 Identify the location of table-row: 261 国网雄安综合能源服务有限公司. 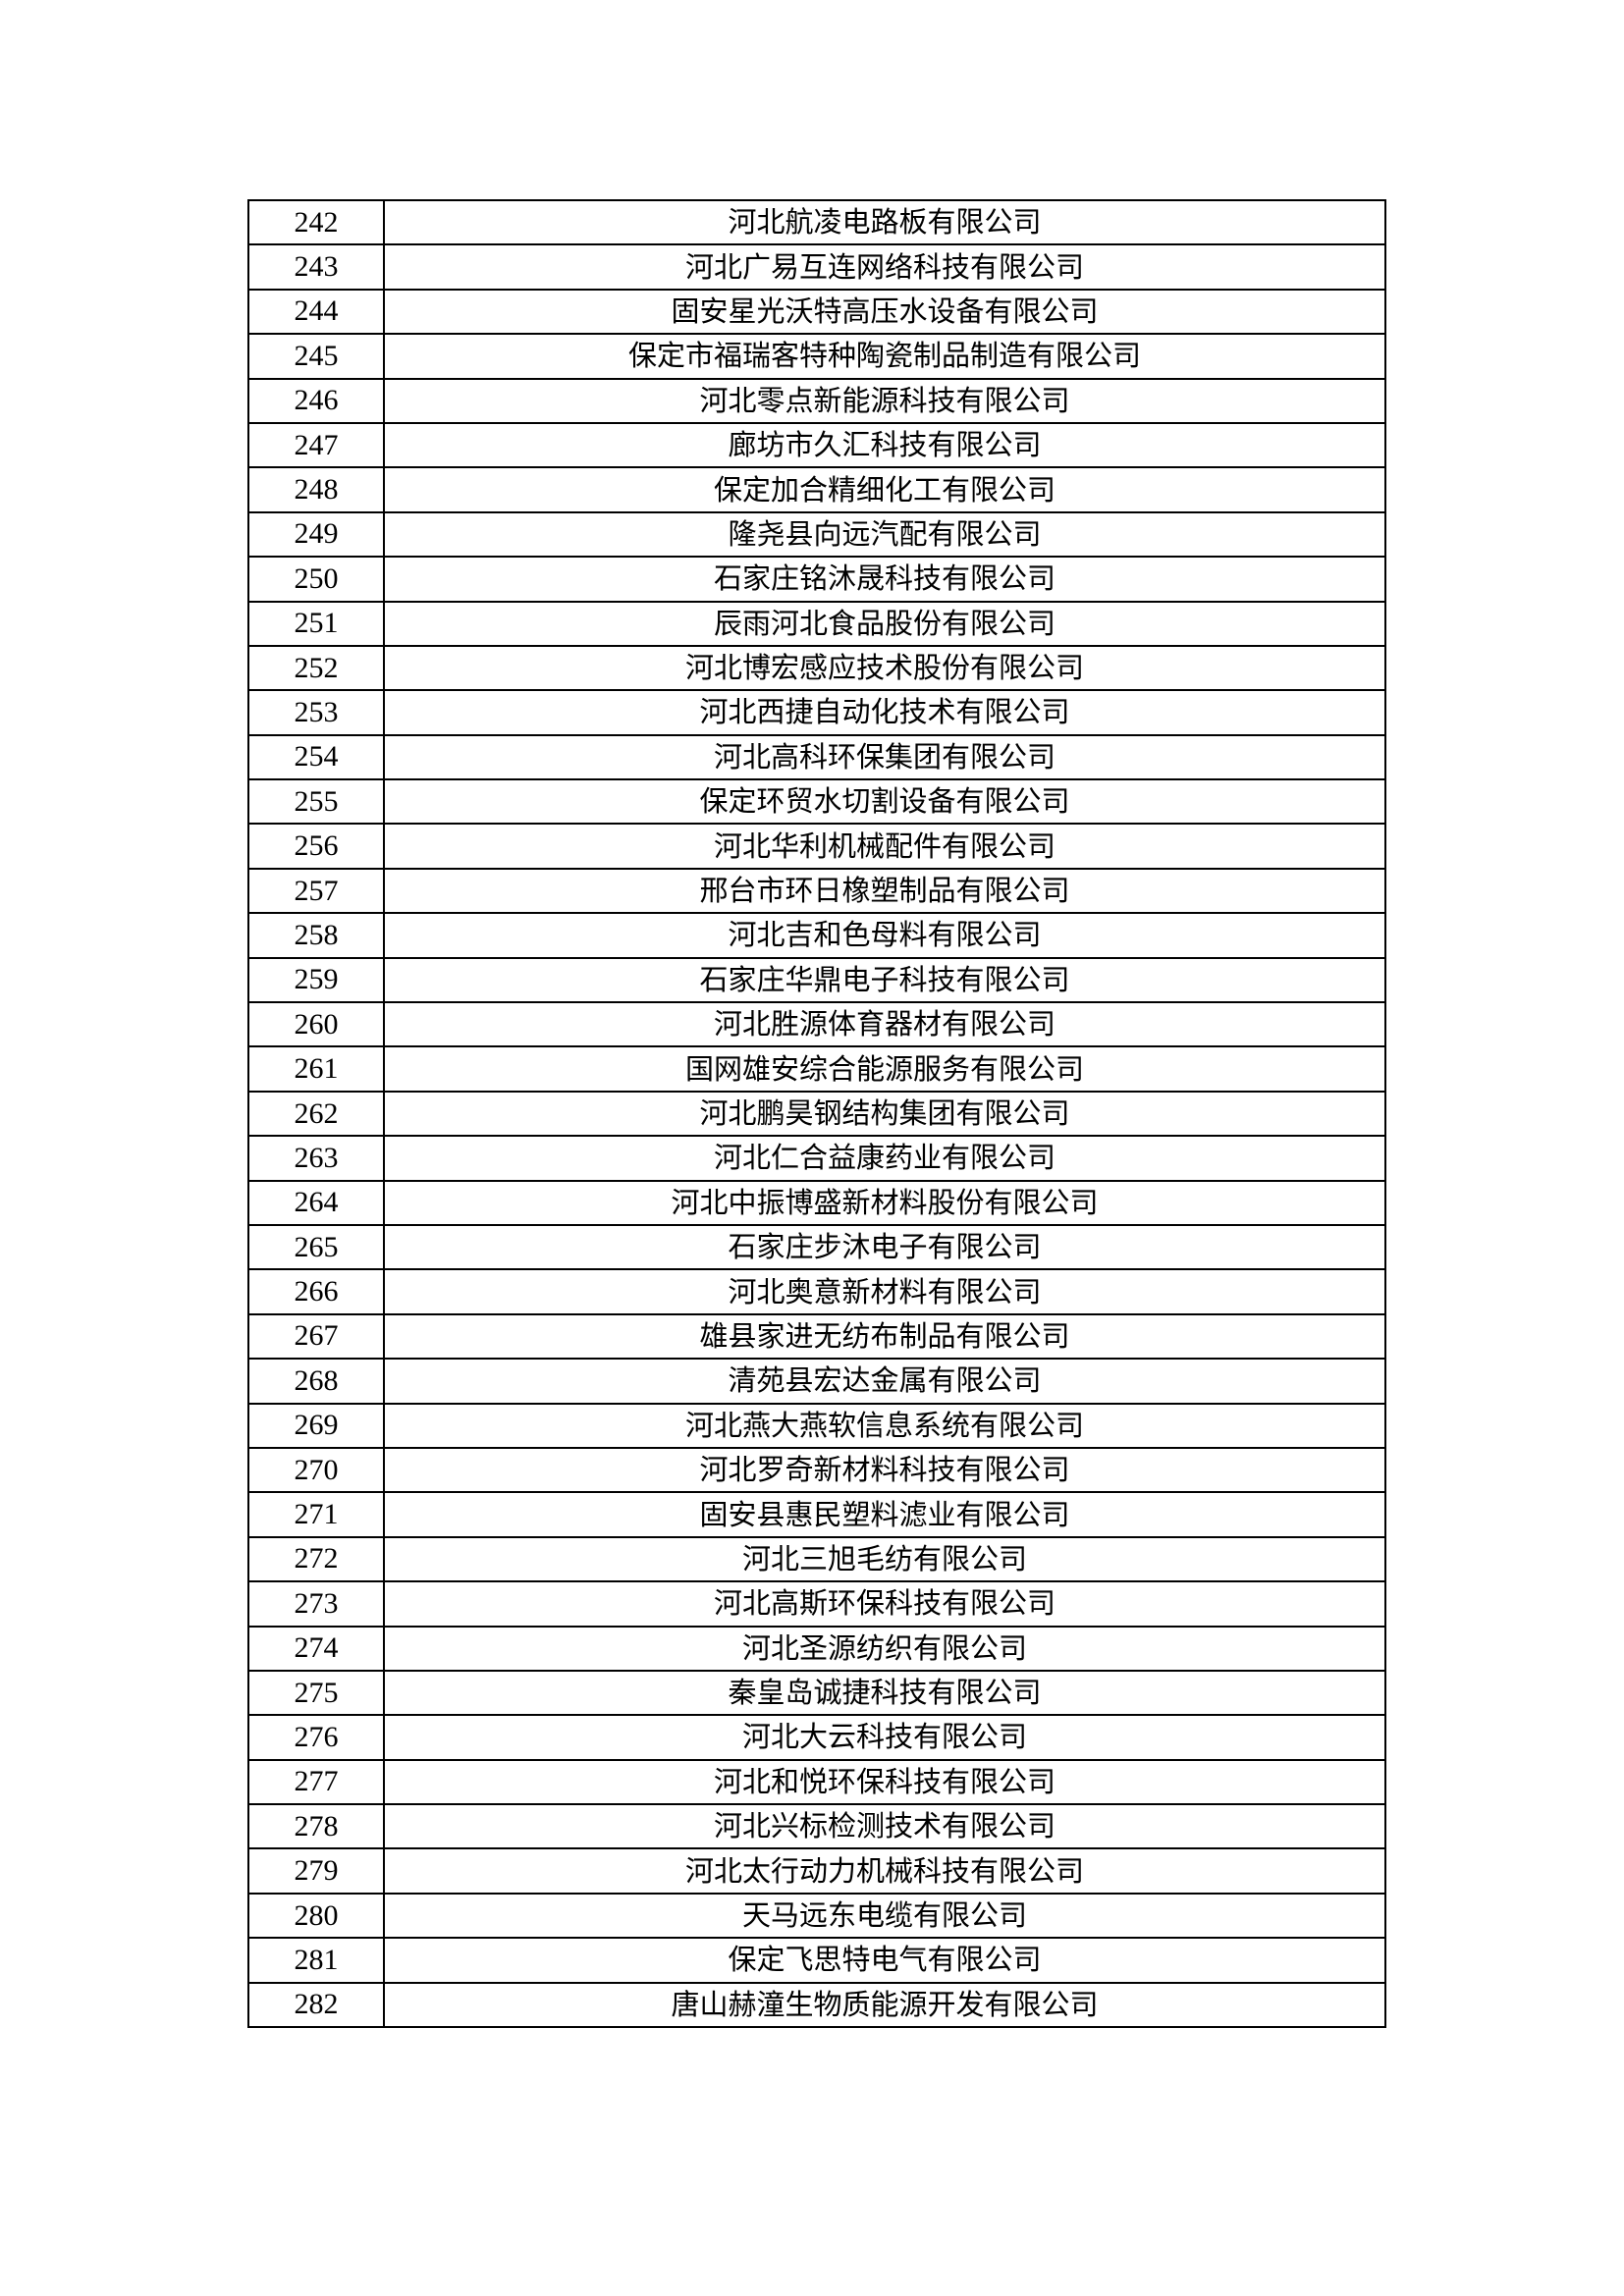
(816, 1069).